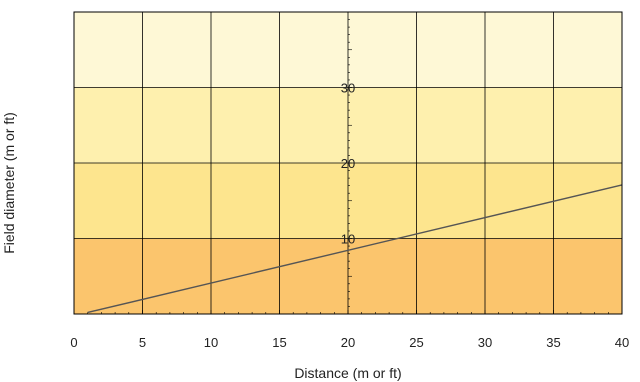 This screenshot has width=640, height=382. I want to click on x-tick-label: 5, so click(142, 342).